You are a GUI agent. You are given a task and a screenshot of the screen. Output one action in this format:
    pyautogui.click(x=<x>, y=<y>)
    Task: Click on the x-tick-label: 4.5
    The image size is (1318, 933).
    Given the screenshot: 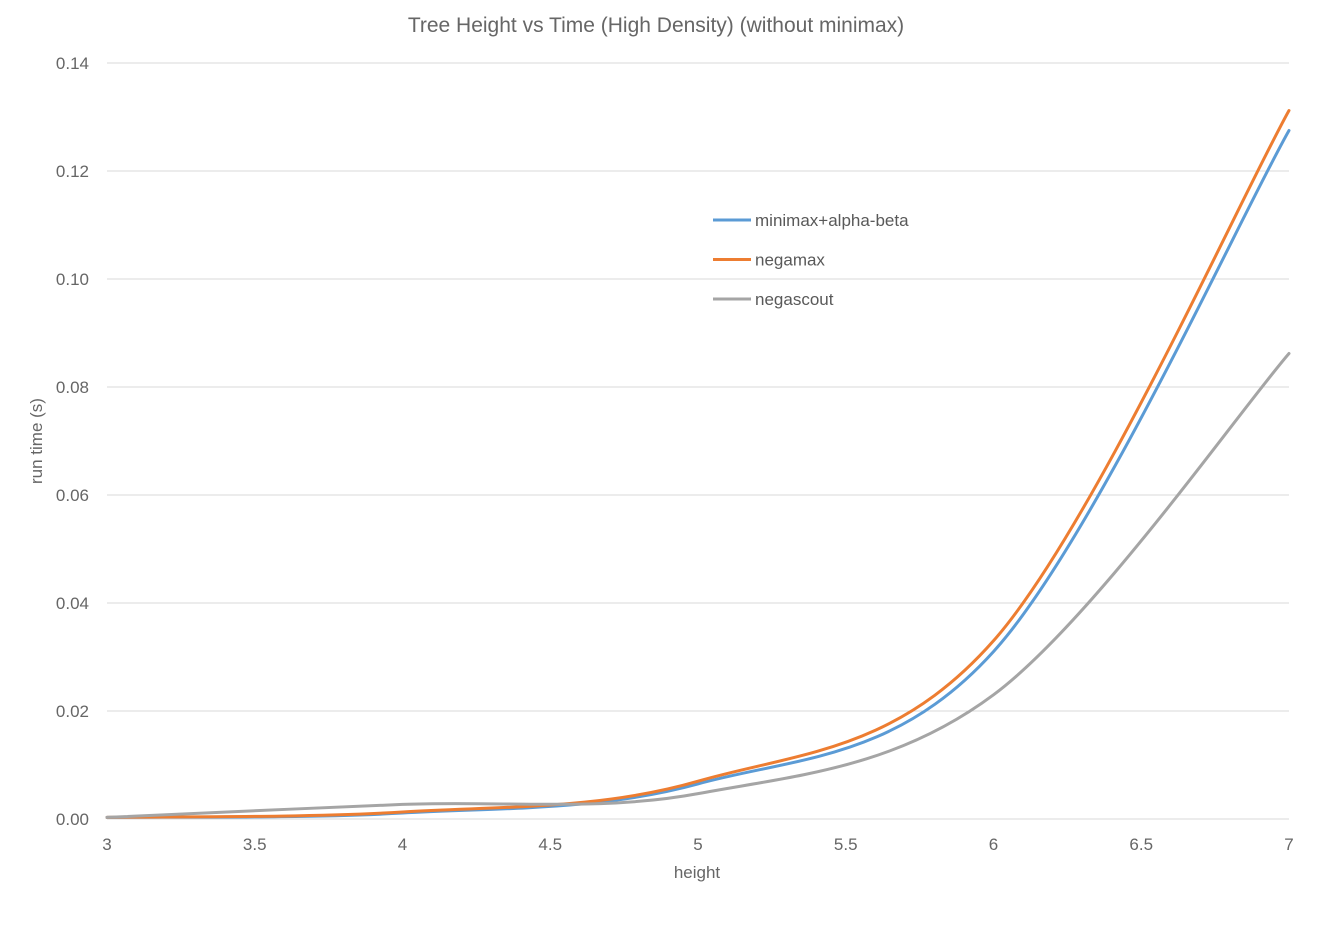 What is the action you would take?
    pyautogui.click(x=550, y=844)
    